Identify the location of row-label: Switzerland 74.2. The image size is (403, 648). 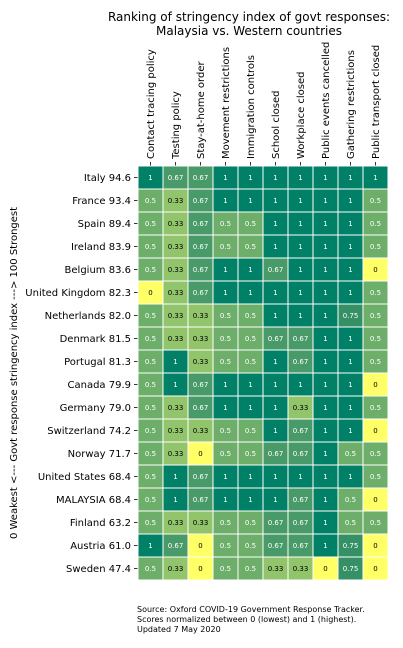
(89, 431).